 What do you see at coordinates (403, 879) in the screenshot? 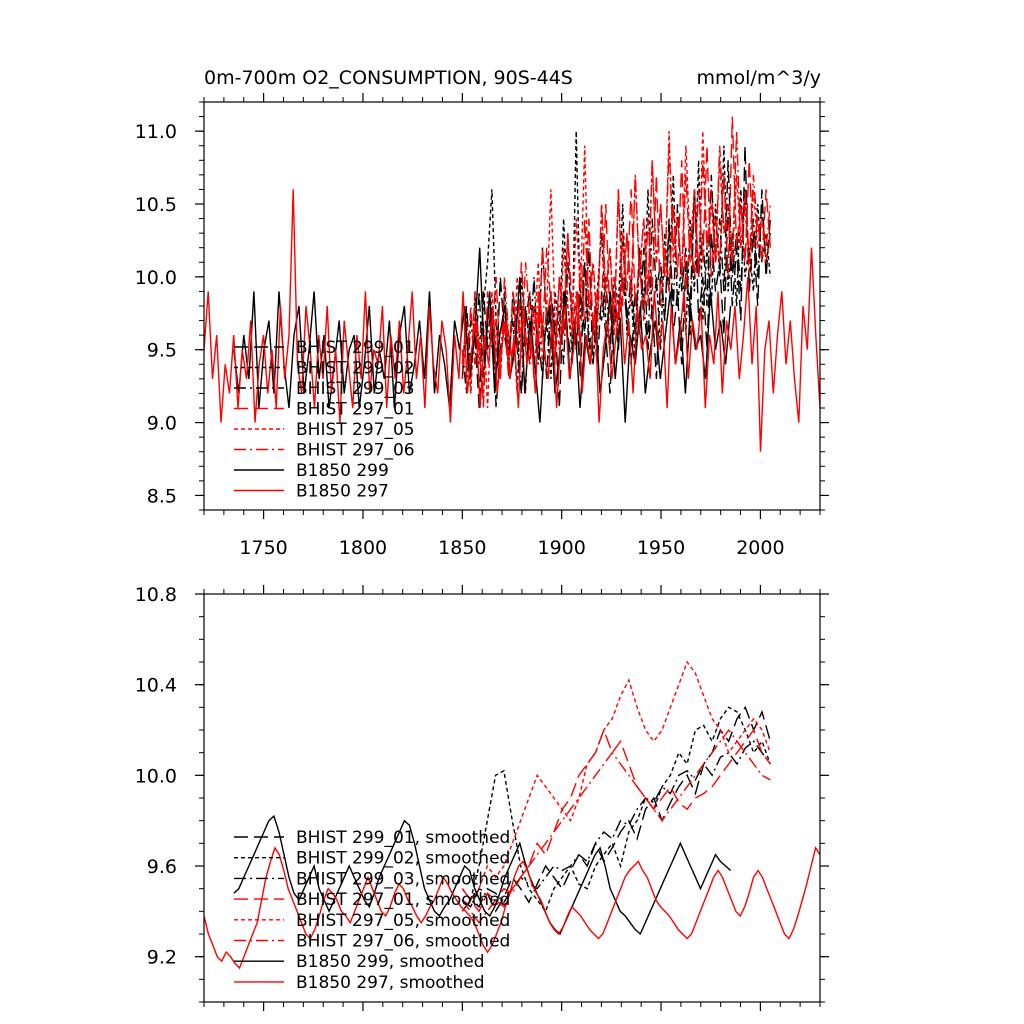
I see `legend-label: BHIST 299_03, smoothed` at bounding box center [403, 879].